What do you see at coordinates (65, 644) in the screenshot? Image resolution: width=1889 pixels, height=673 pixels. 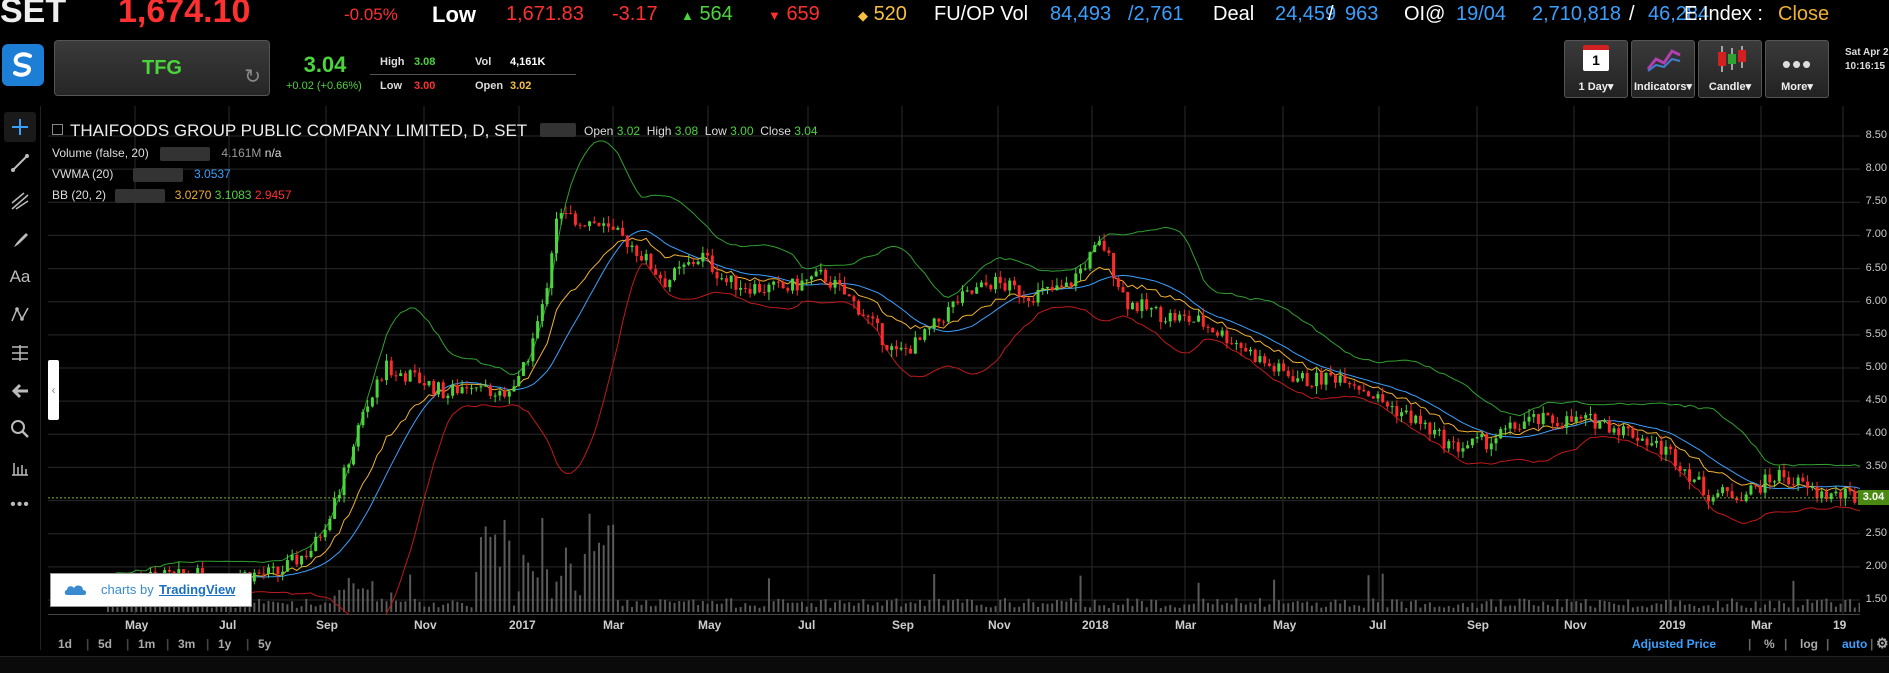 I see `range-button-1d: 1d` at bounding box center [65, 644].